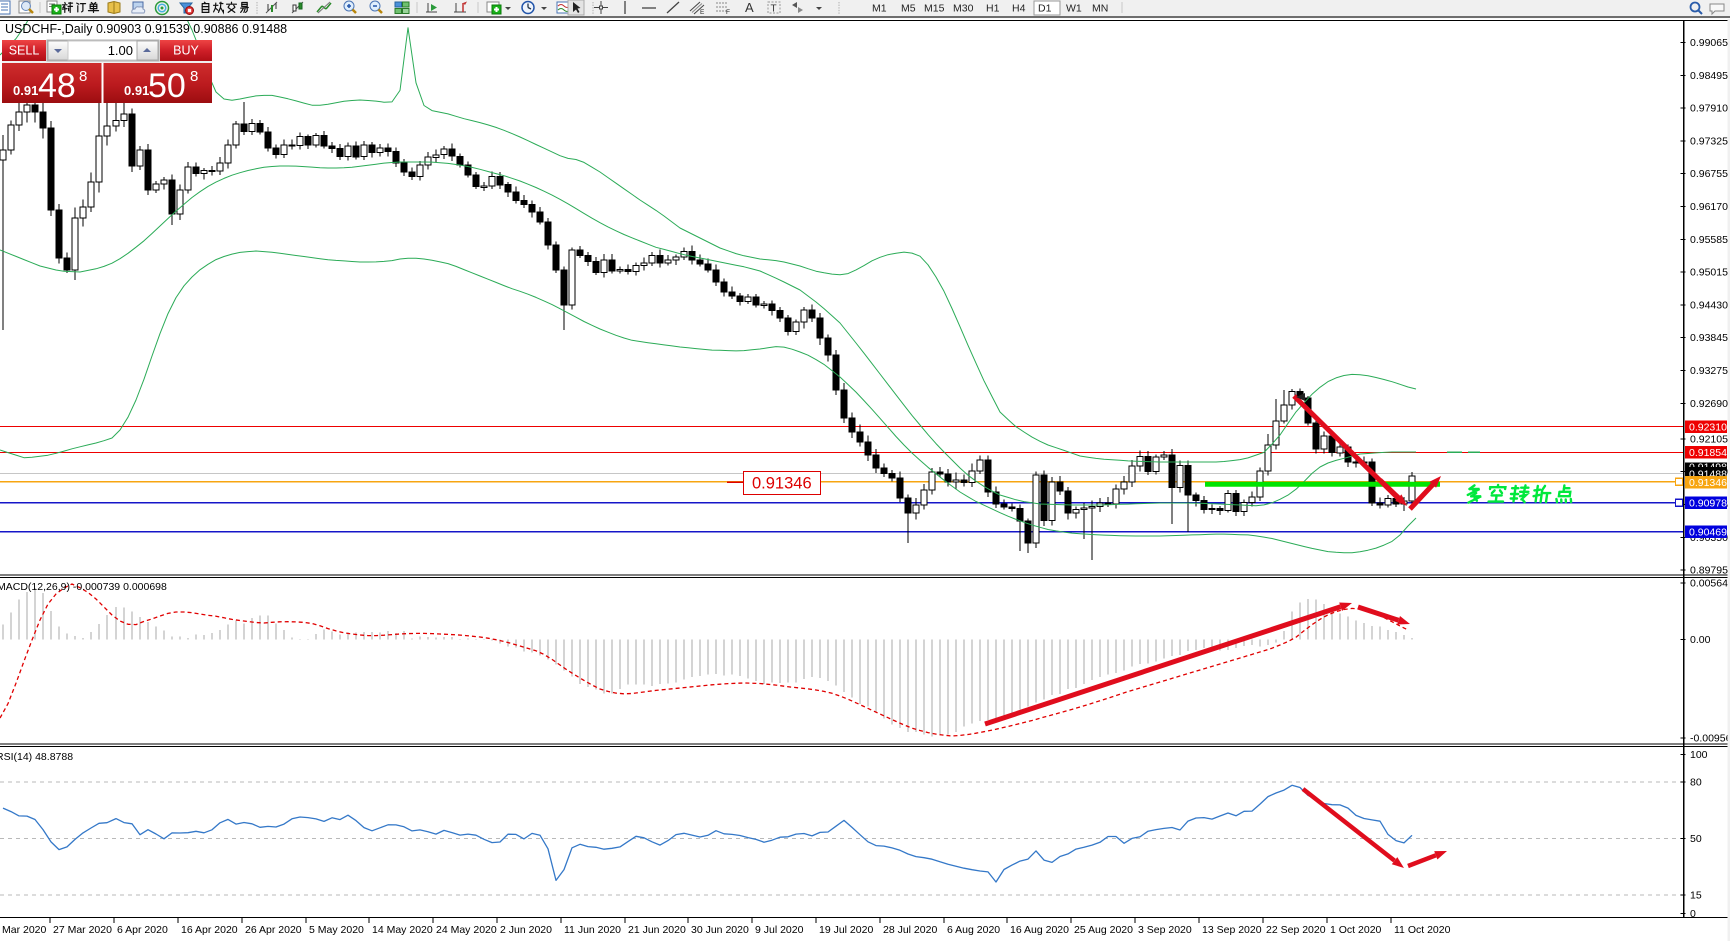 Image resolution: width=1730 pixels, height=941 pixels. What do you see at coordinates (1708, 453) in the screenshot?
I see `svg-text: 0.91854` at bounding box center [1708, 453].